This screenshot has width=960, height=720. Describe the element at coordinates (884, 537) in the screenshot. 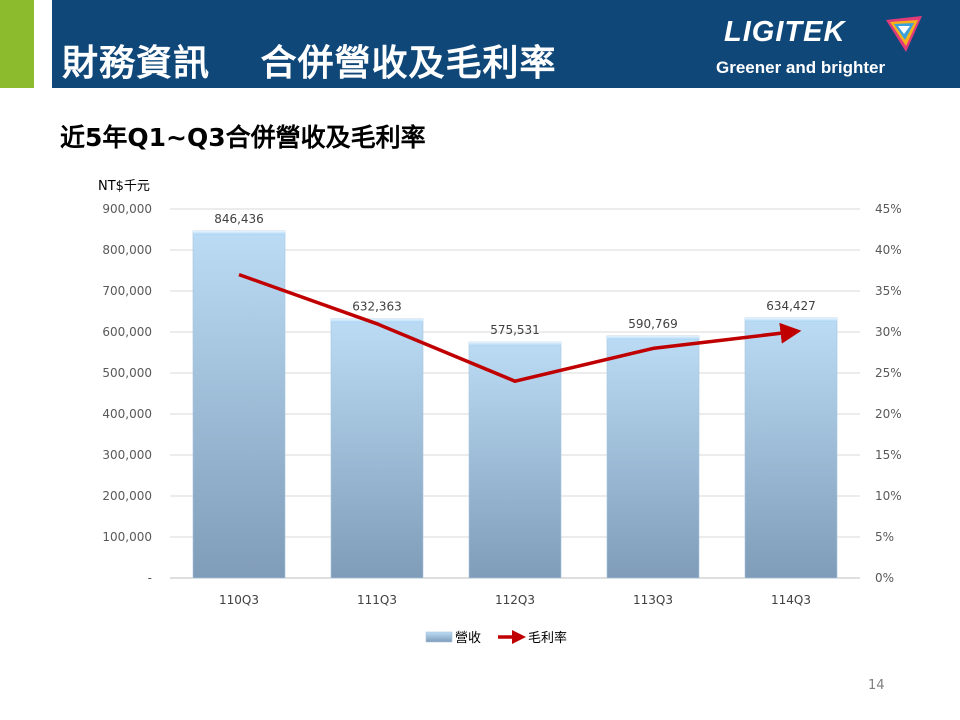

I see `y-right-tick-label: 5%` at that location.